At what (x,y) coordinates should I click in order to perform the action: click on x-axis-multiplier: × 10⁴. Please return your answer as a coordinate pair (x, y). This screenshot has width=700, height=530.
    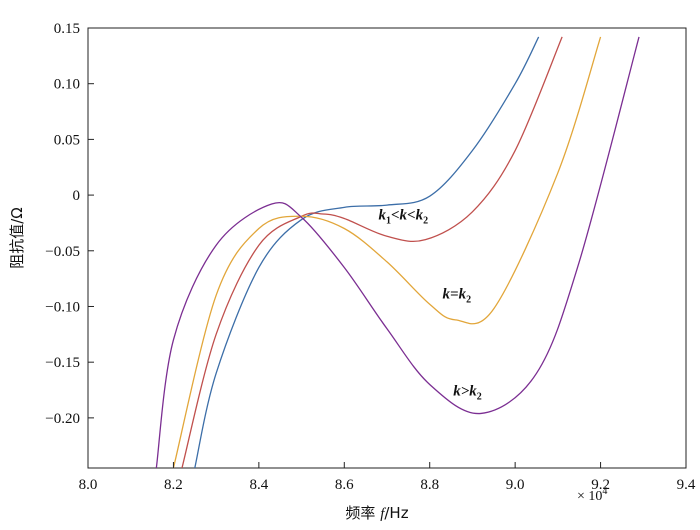
    Looking at the image, I should click on (592, 495).